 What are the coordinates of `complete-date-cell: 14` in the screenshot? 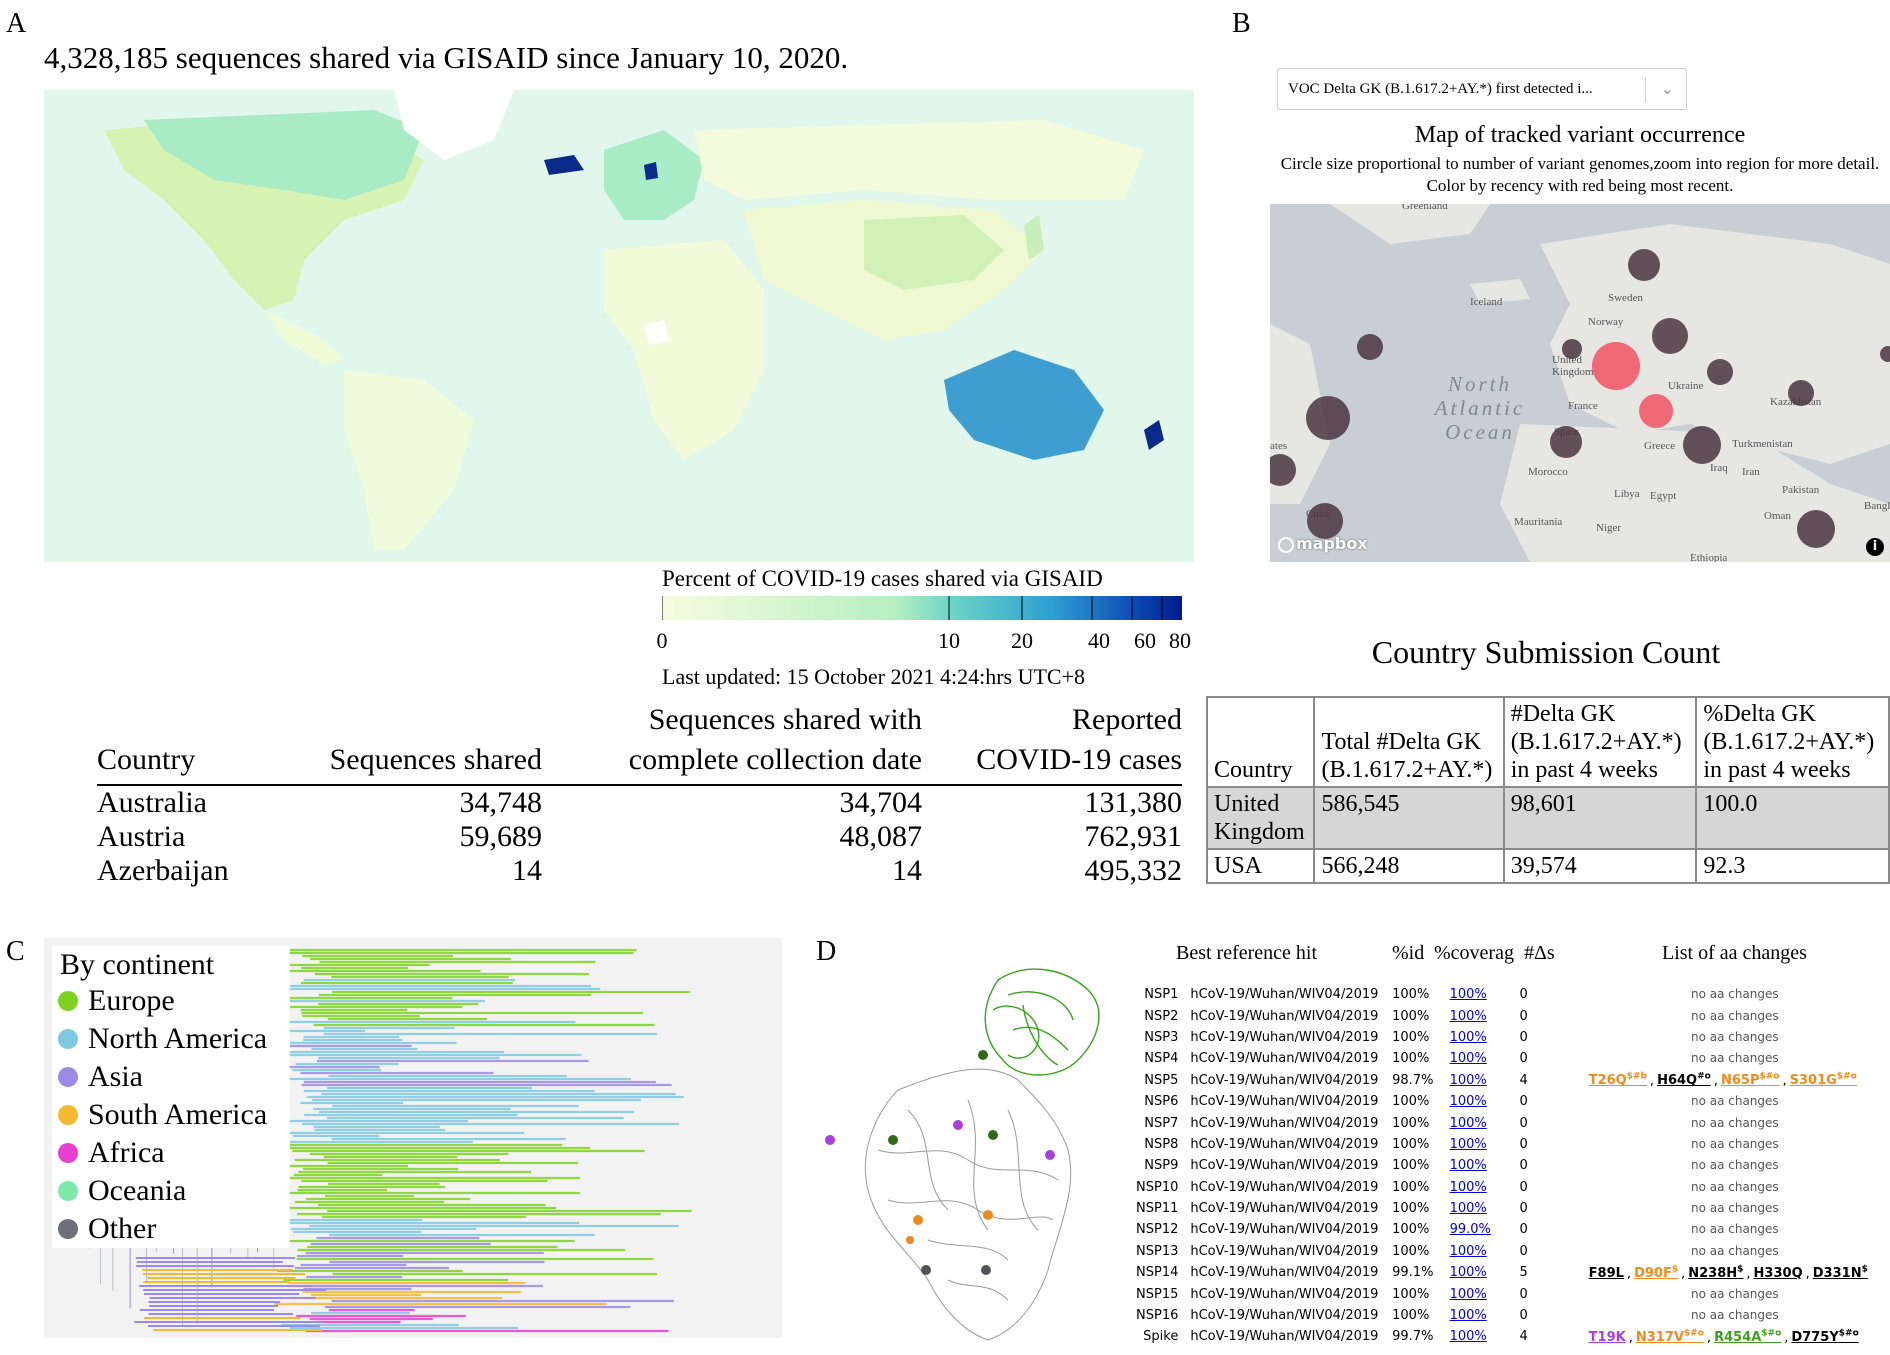 It's located at (907, 870).